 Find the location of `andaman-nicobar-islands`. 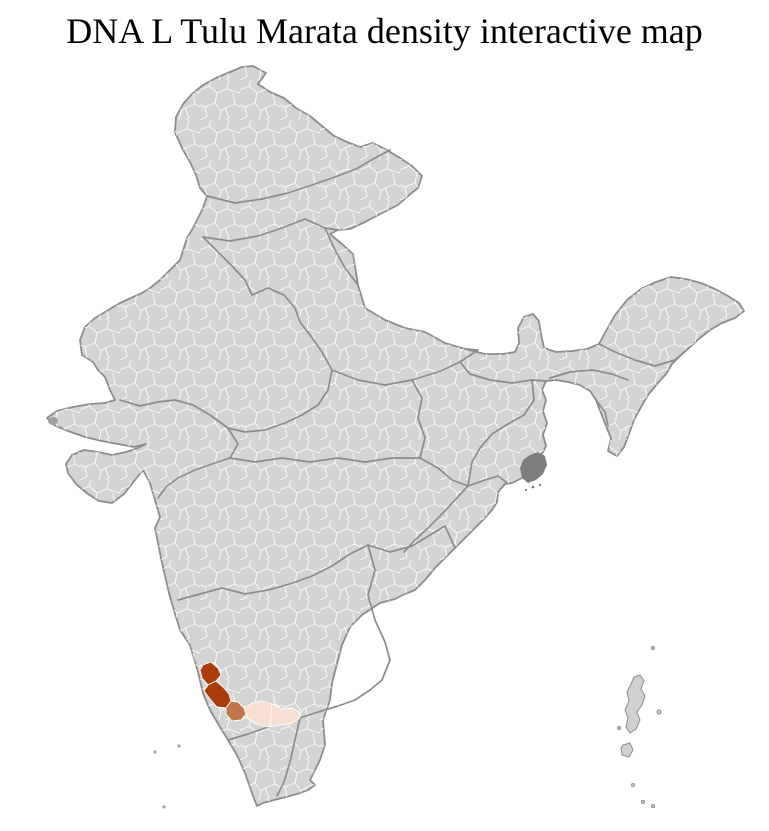

andaman-nicobar-islands is located at coordinates (639, 727).